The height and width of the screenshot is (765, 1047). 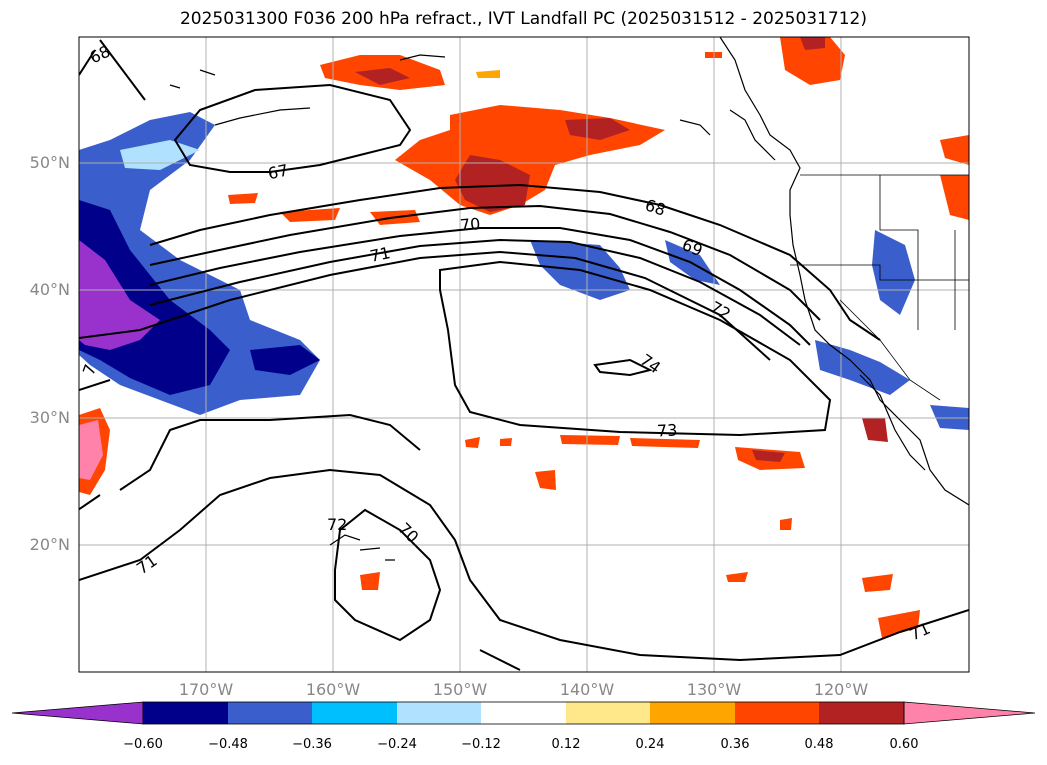 I want to click on colorbar-tick: −0.60, so click(x=143, y=744).